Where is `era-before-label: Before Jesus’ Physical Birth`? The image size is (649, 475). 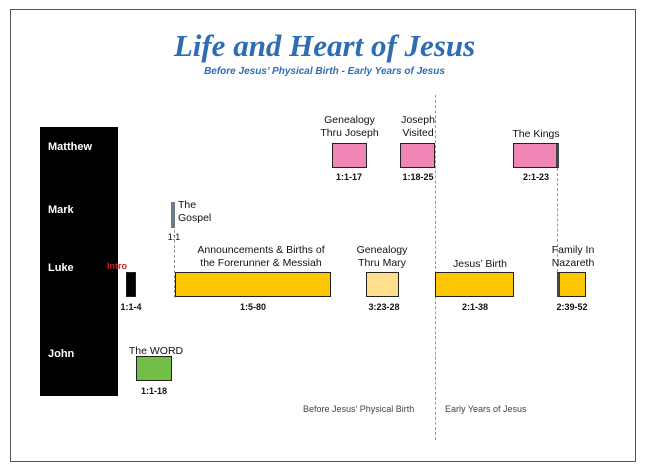
era-before-label: Before Jesus’ Physical Birth is located at coordinates (359, 409).